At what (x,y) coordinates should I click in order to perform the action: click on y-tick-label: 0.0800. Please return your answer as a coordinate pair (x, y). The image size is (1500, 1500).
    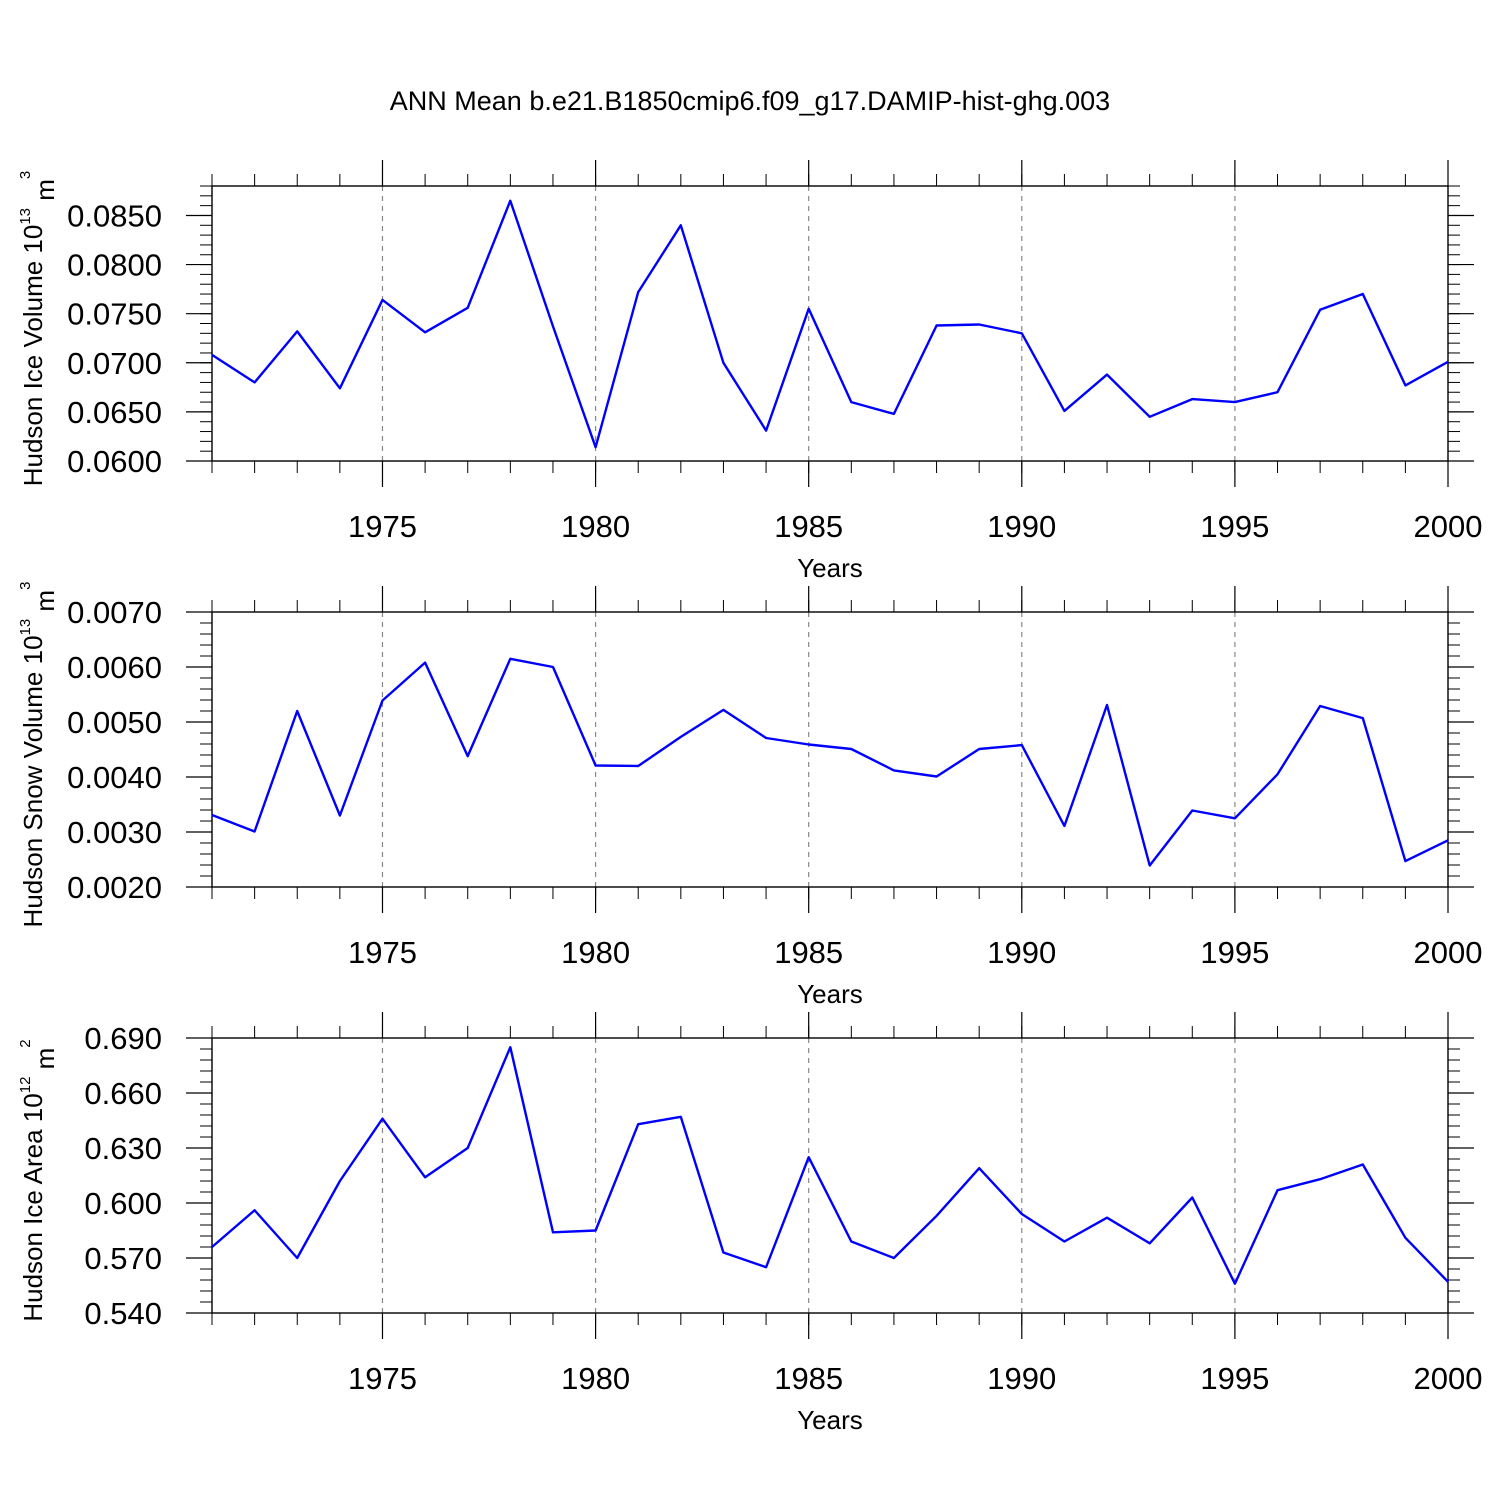
    Looking at the image, I should click on (114, 265).